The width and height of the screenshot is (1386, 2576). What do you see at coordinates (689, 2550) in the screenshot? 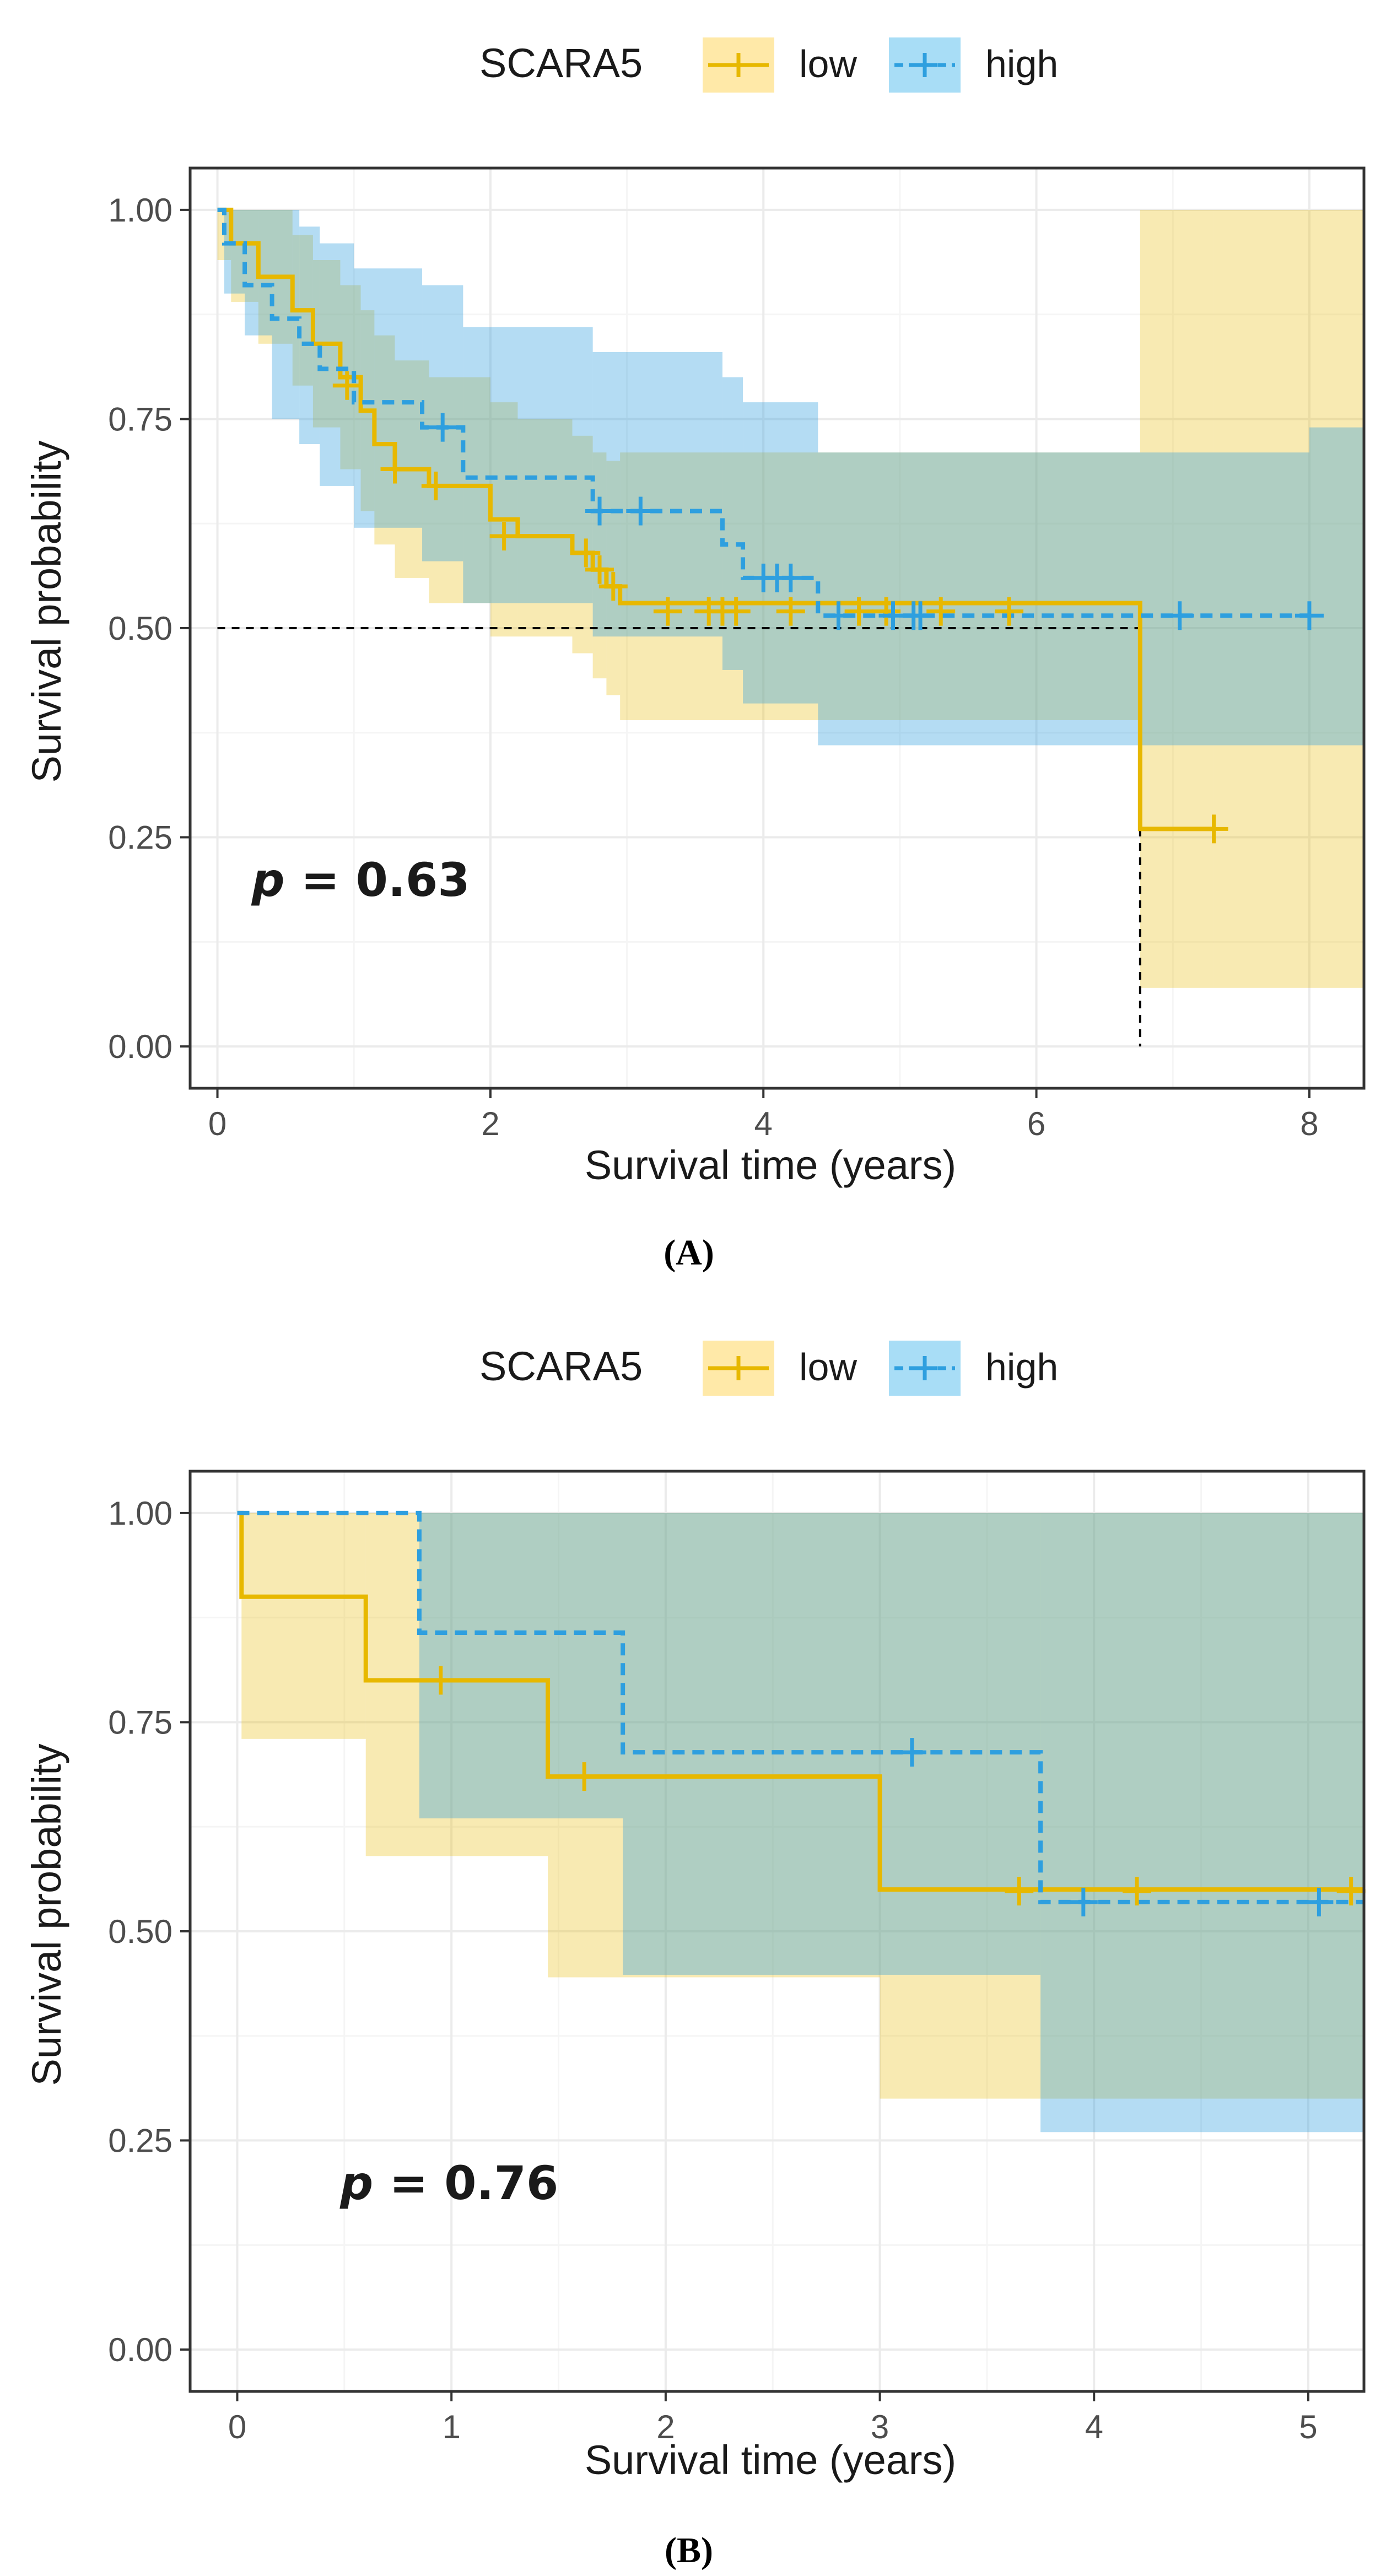
I see `panel-caption-b: (B)` at bounding box center [689, 2550].